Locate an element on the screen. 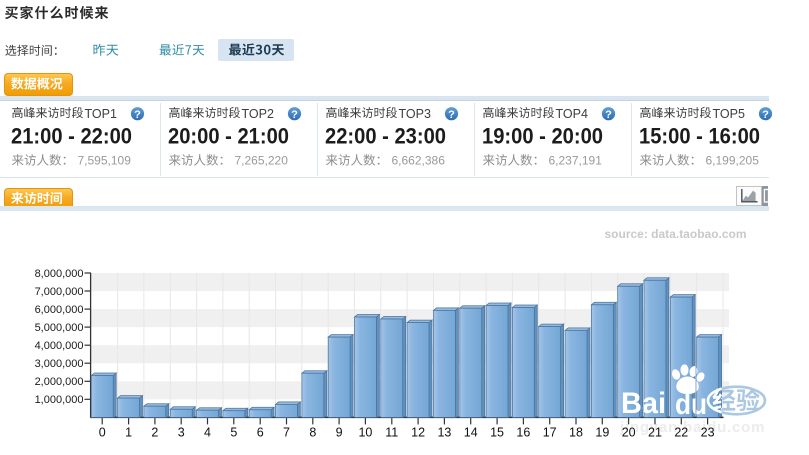 The image size is (809, 455). svg-text: 3 is located at coordinates (181, 433).